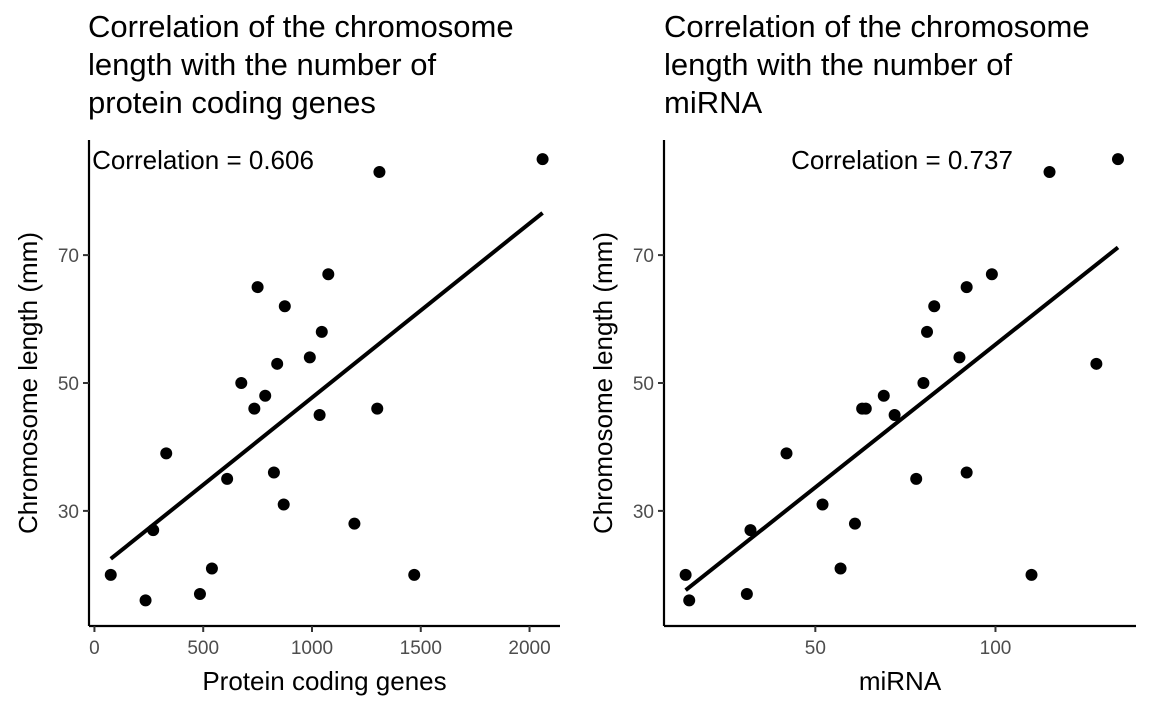  What do you see at coordinates (902, 160) in the screenshot?
I see `correlation-annotation: Correlation = 0.737` at bounding box center [902, 160].